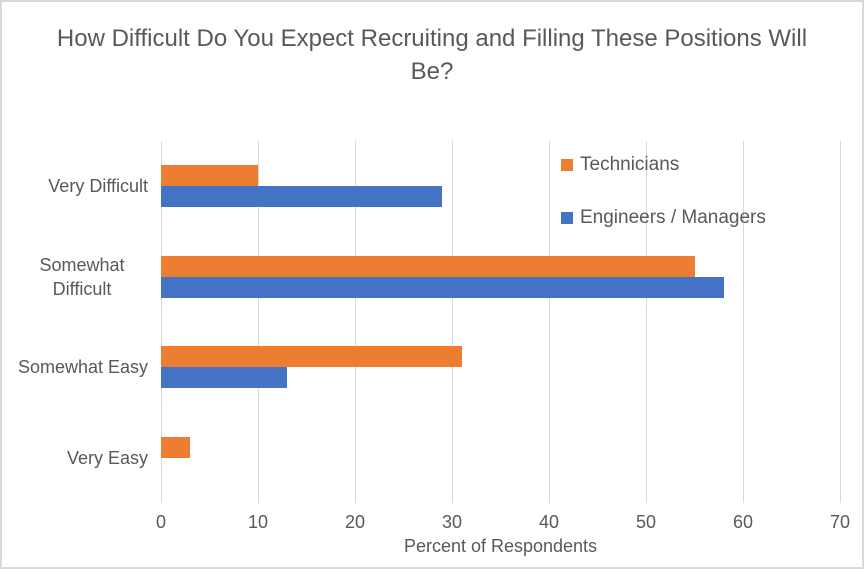 The height and width of the screenshot is (569, 864). I want to click on legend-label: Engineers / Managers, so click(673, 217).